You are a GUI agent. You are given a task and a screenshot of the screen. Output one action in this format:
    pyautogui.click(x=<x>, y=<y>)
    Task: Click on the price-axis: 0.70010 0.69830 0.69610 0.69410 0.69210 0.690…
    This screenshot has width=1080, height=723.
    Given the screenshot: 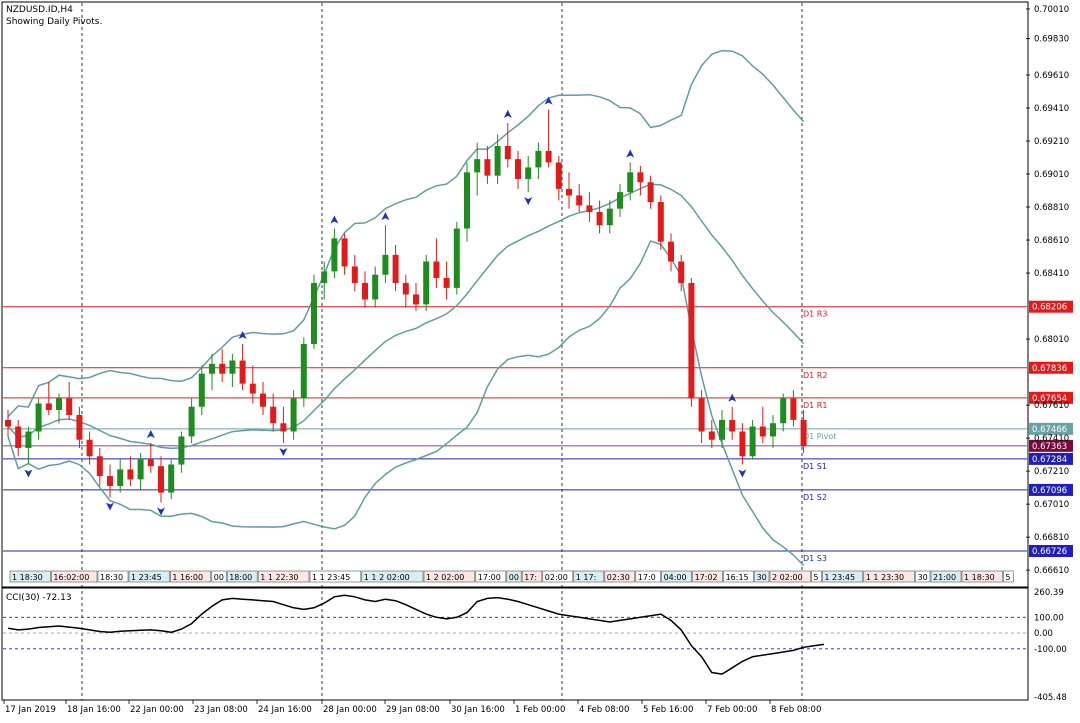 What is the action you would take?
    pyautogui.click(x=1047, y=290)
    